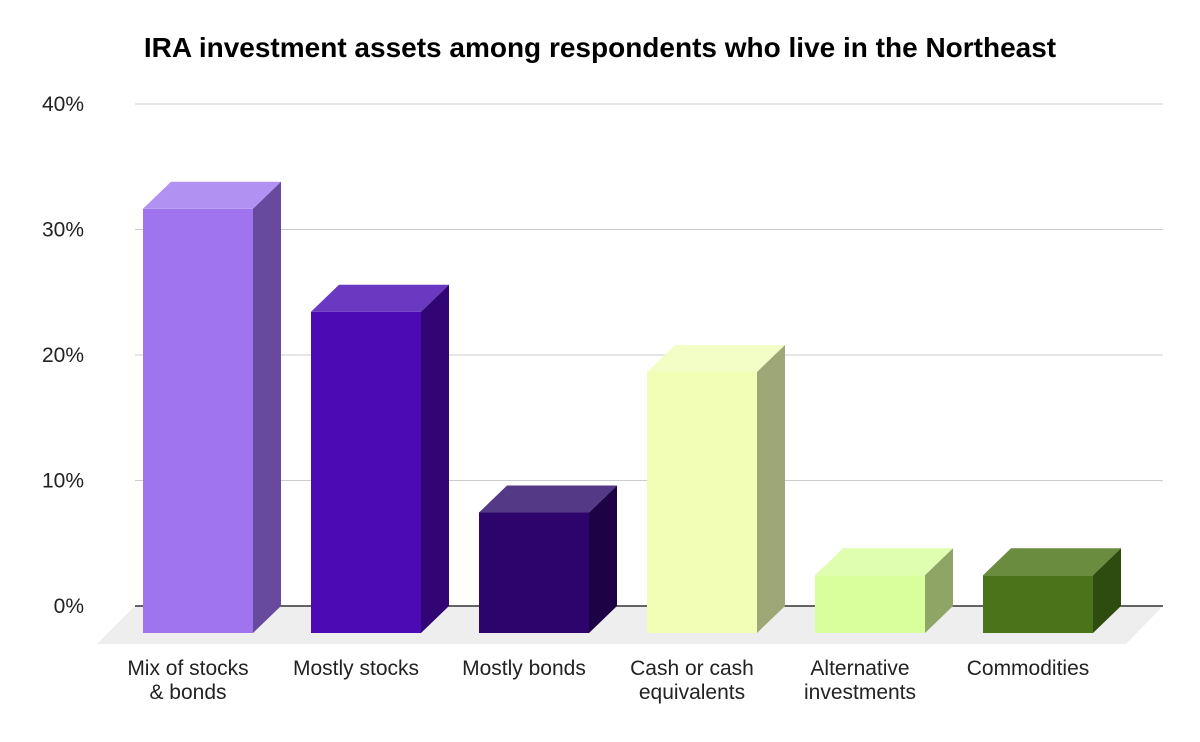  I want to click on x-category-label: Mix of stocks & bonds, so click(187, 680).